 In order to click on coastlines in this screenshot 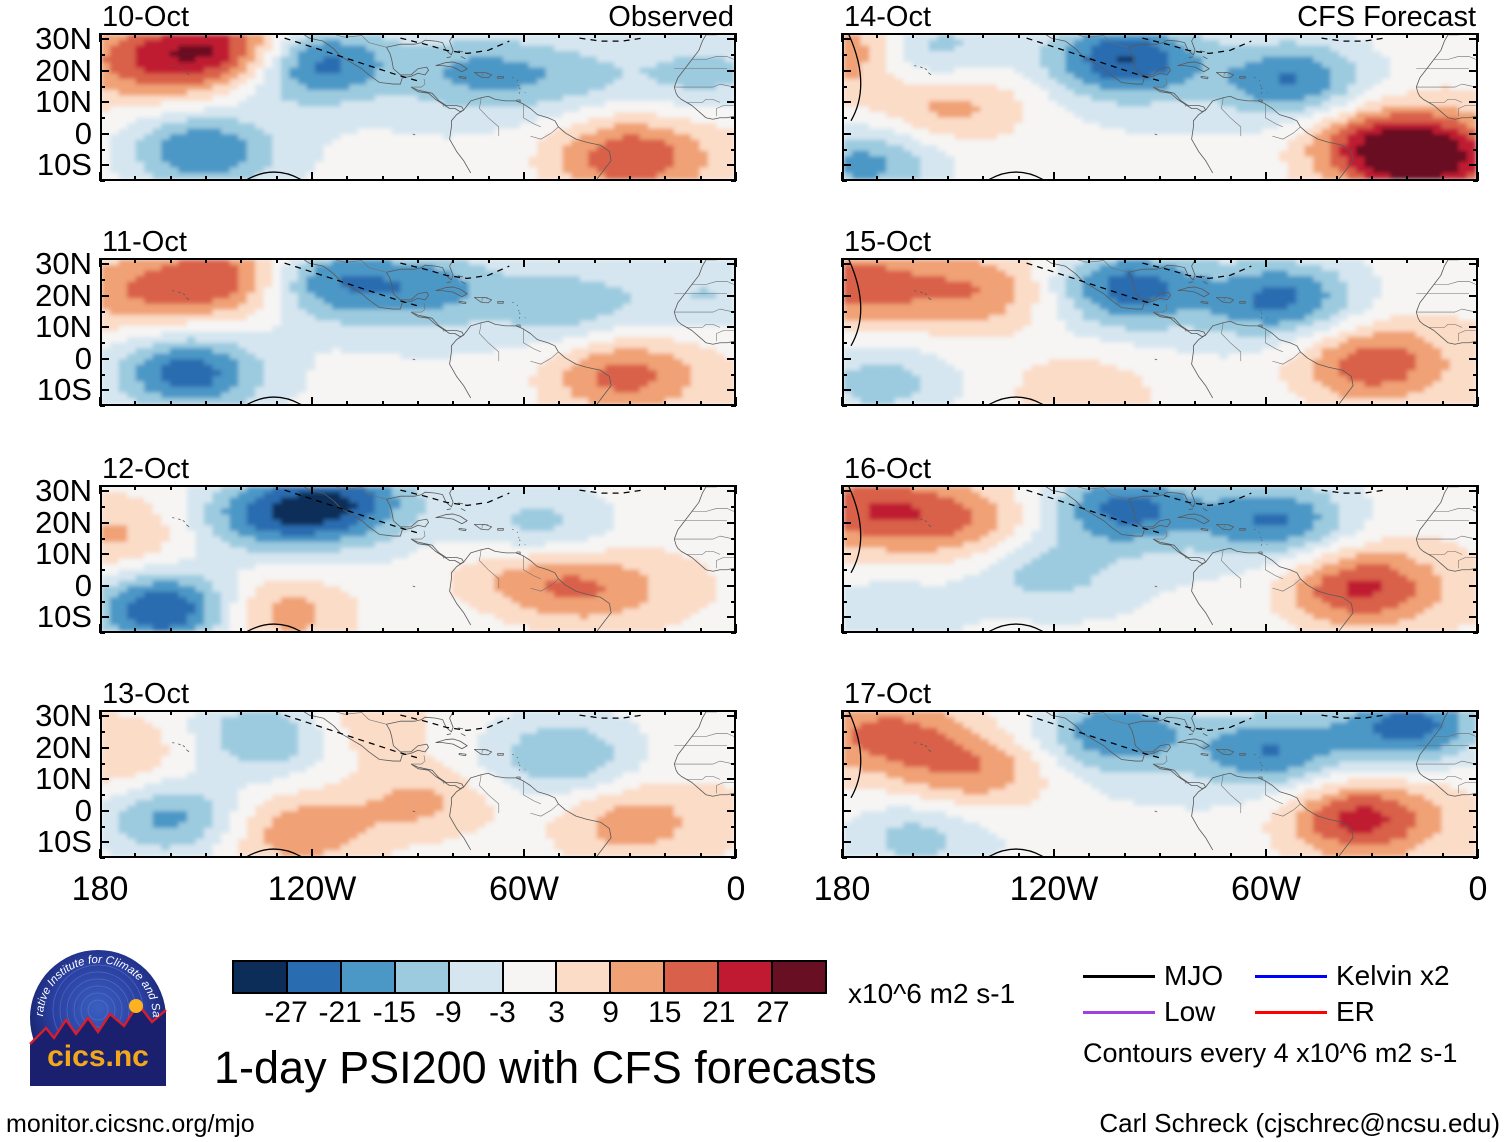, I will do `click(1195, 107)`.